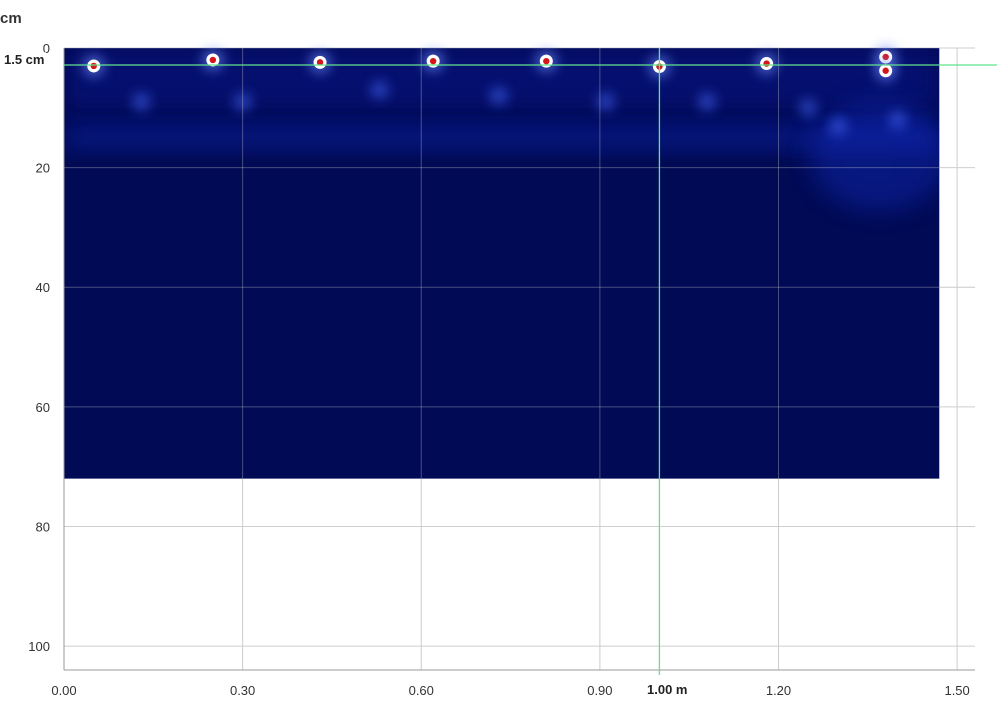  Describe the element at coordinates (46, 48) in the screenshot. I see `y-tick-label: 0` at that location.